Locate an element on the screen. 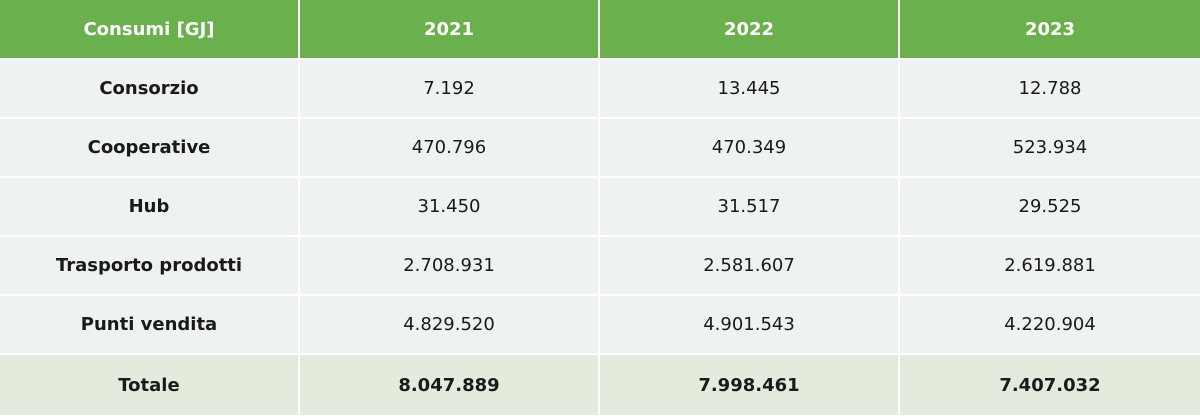 The image size is (1200, 420). table-cell: 13.445 is located at coordinates (750, 89).